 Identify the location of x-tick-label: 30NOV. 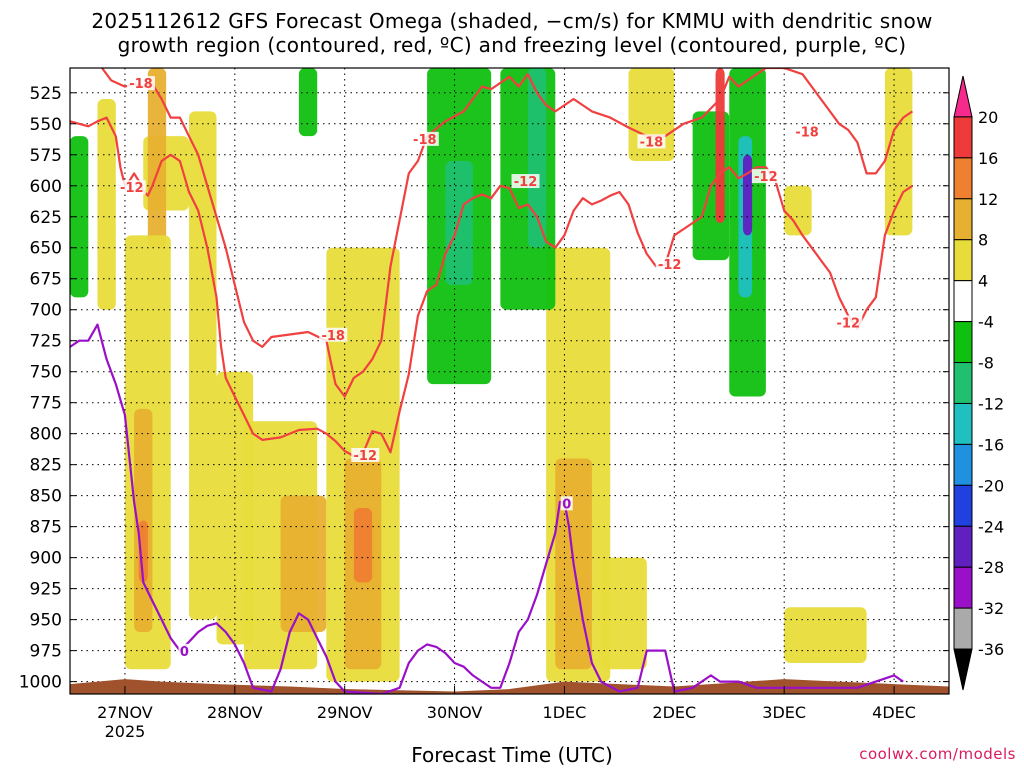
(455, 712).